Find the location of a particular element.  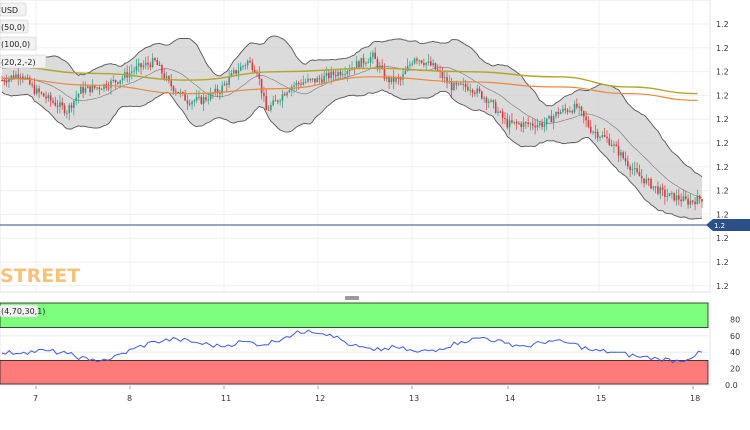

legend-item-bollinger is located at coordinates (23, 61).